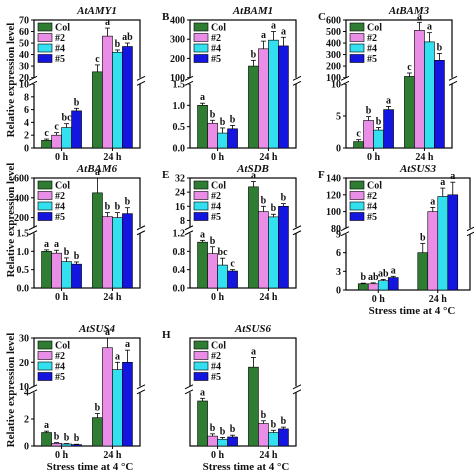 The image size is (474, 474). What do you see at coordinates (253, 406) in the screenshot?
I see `bar-h-Col-24h` at bounding box center [253, 406].